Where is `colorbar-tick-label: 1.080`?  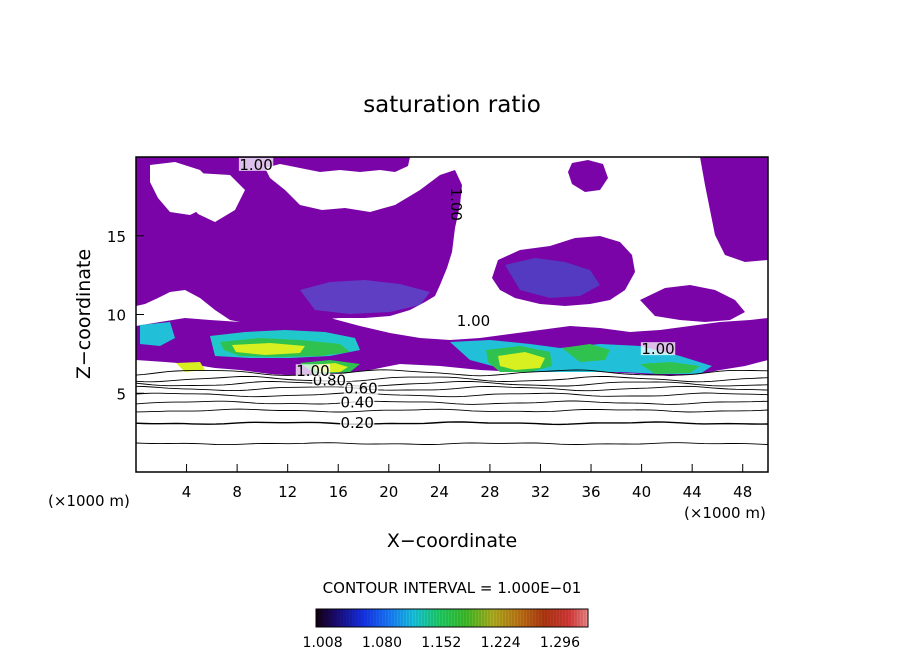 colorbar-tick-label: 1.080 is located at coordinates (382, 643).